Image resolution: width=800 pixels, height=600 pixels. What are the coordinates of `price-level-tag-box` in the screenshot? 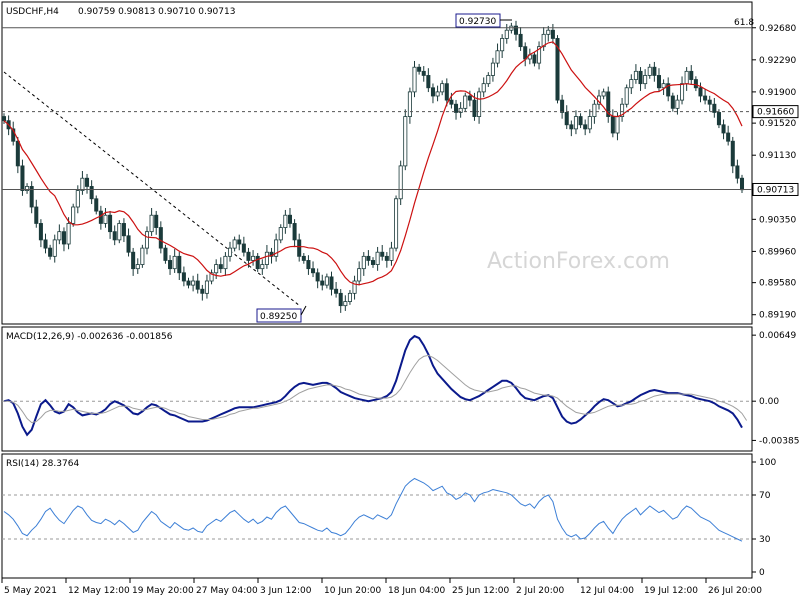 It's located at (775, 189).